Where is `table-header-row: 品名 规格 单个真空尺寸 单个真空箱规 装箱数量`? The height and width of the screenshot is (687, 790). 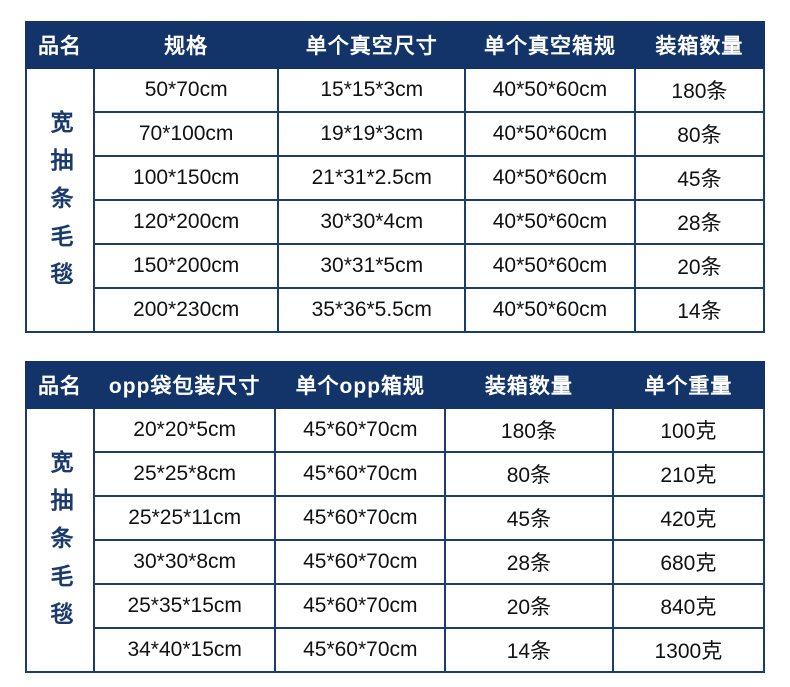 table-header-row: 品名 规格 单个真空尺寸 单个真空箱规 装箱数量 is located at coordinates (395, 45).